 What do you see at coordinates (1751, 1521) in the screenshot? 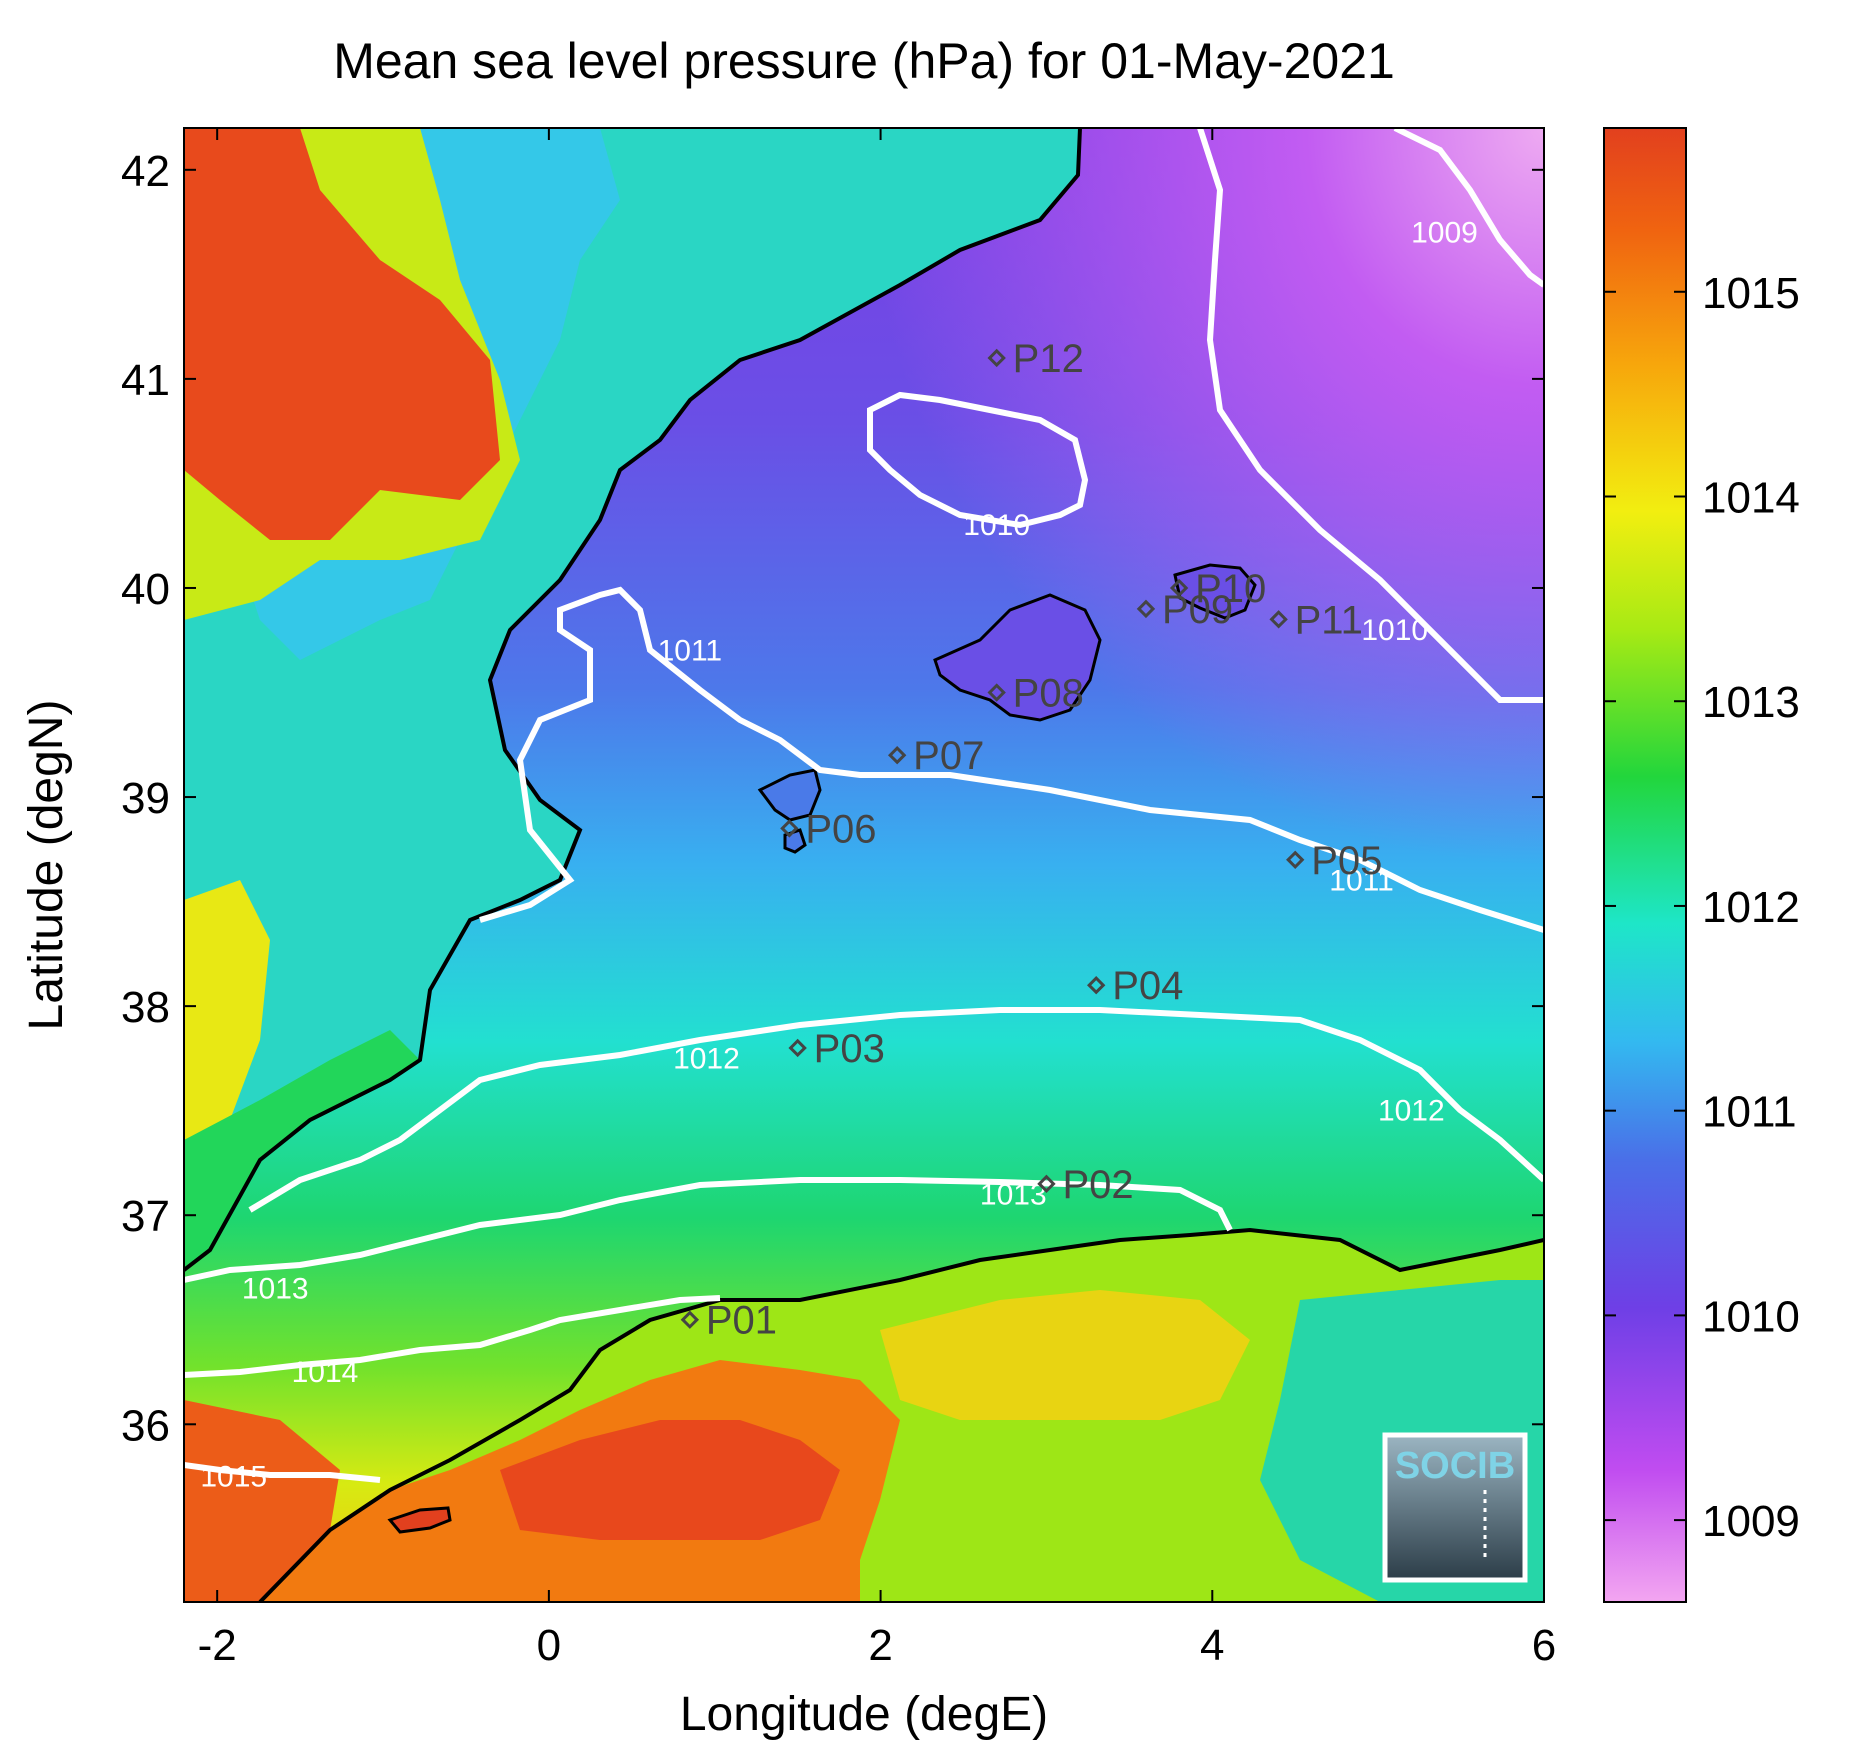
I see `colorbar-tick-label: 1009` at bounding box center [1751, 1521].